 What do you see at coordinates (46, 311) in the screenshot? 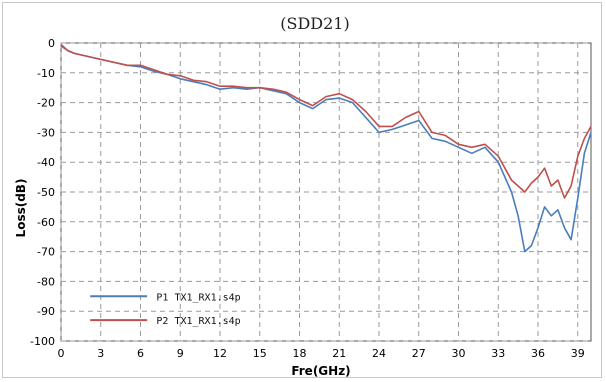
I see `y-tick-label: -90` at bounding box center [46, 311].